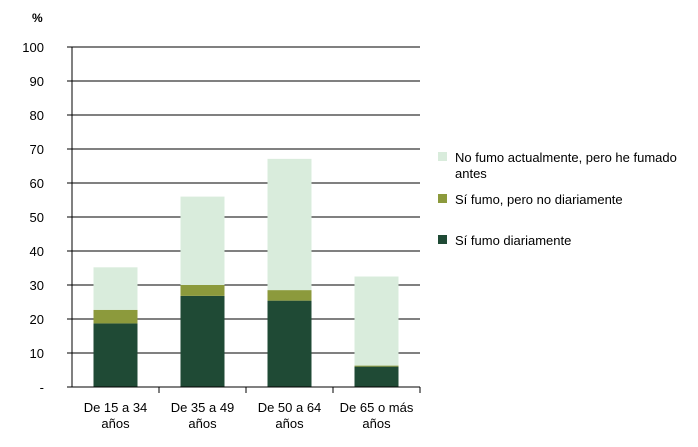  What do you see at coordinates (116, 415) in the screenshot?
I see `x-category-label: De 15 a 34 años` at bounding box center [116, 415].